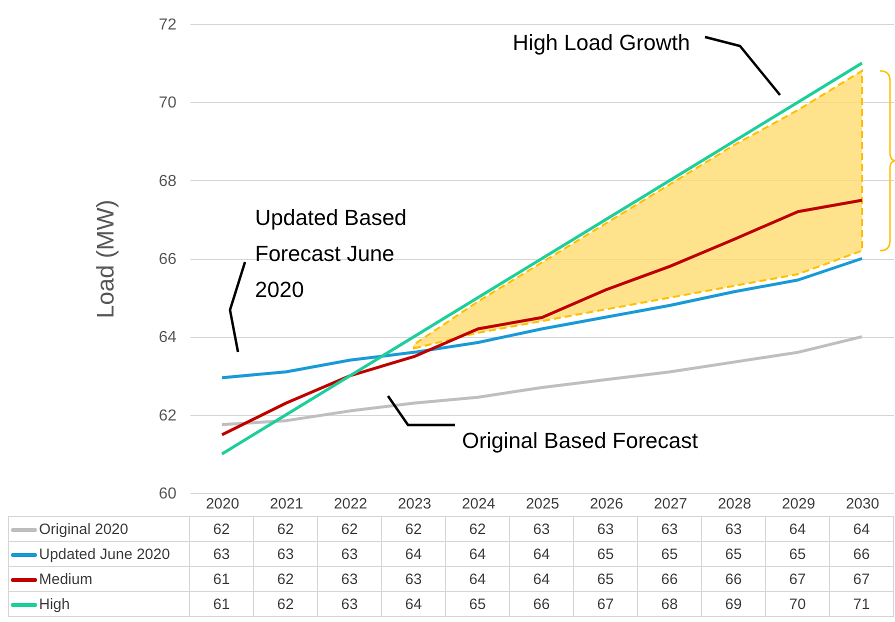 The height and width of the screenshot is (622, 895). What do you see at coordinates (287, 504) in the screenshot?
I see `x-tick-label: 2021` at bounding box center [287, 504].